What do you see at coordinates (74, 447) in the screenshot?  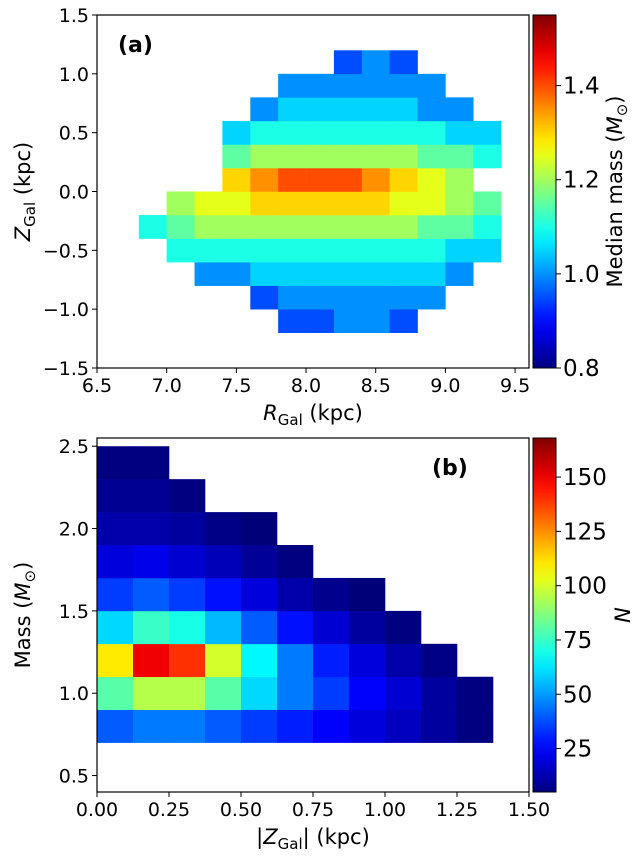 I see `y-tick-label: 2.5` at bounding box center [74, 447].